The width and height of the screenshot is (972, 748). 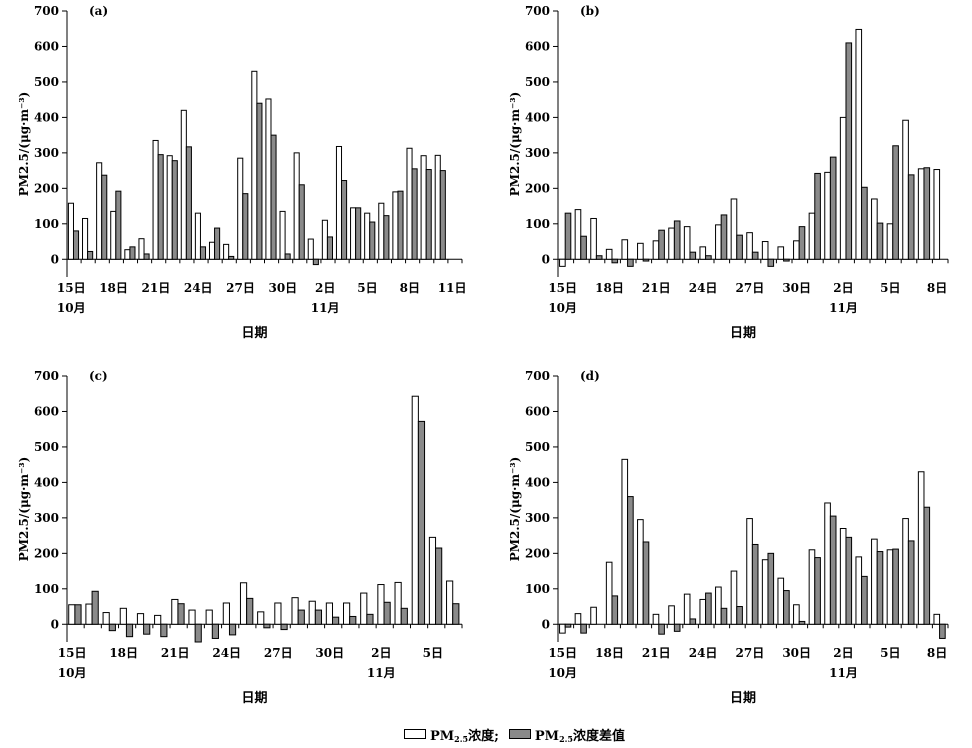 What do you see at coordinates (278, 653) in the screenshot?
I see `panel-c-x-tick-label: 27日` at bounding box center [278, 653].